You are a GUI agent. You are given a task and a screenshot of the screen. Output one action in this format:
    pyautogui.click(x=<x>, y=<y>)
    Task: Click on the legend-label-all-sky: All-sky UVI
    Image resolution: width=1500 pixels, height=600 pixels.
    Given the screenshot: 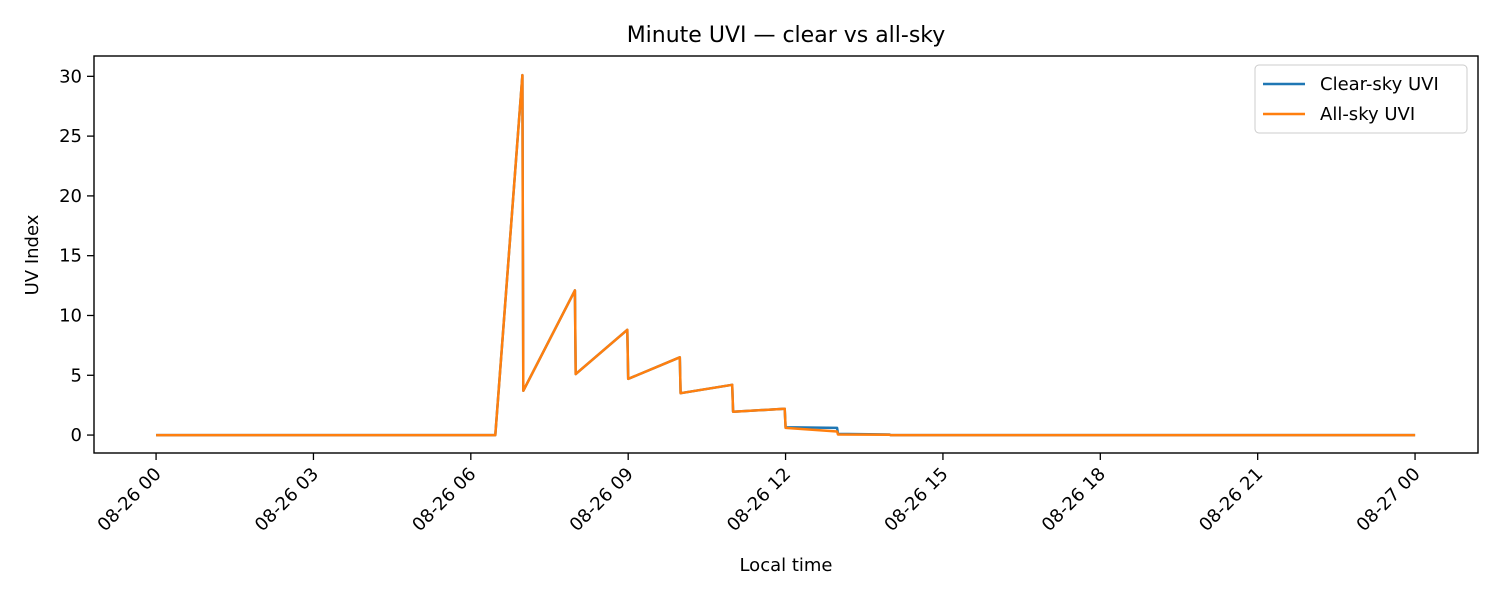 What is the action you would take?
    pyautogui.click(x=1367, y=114)
    